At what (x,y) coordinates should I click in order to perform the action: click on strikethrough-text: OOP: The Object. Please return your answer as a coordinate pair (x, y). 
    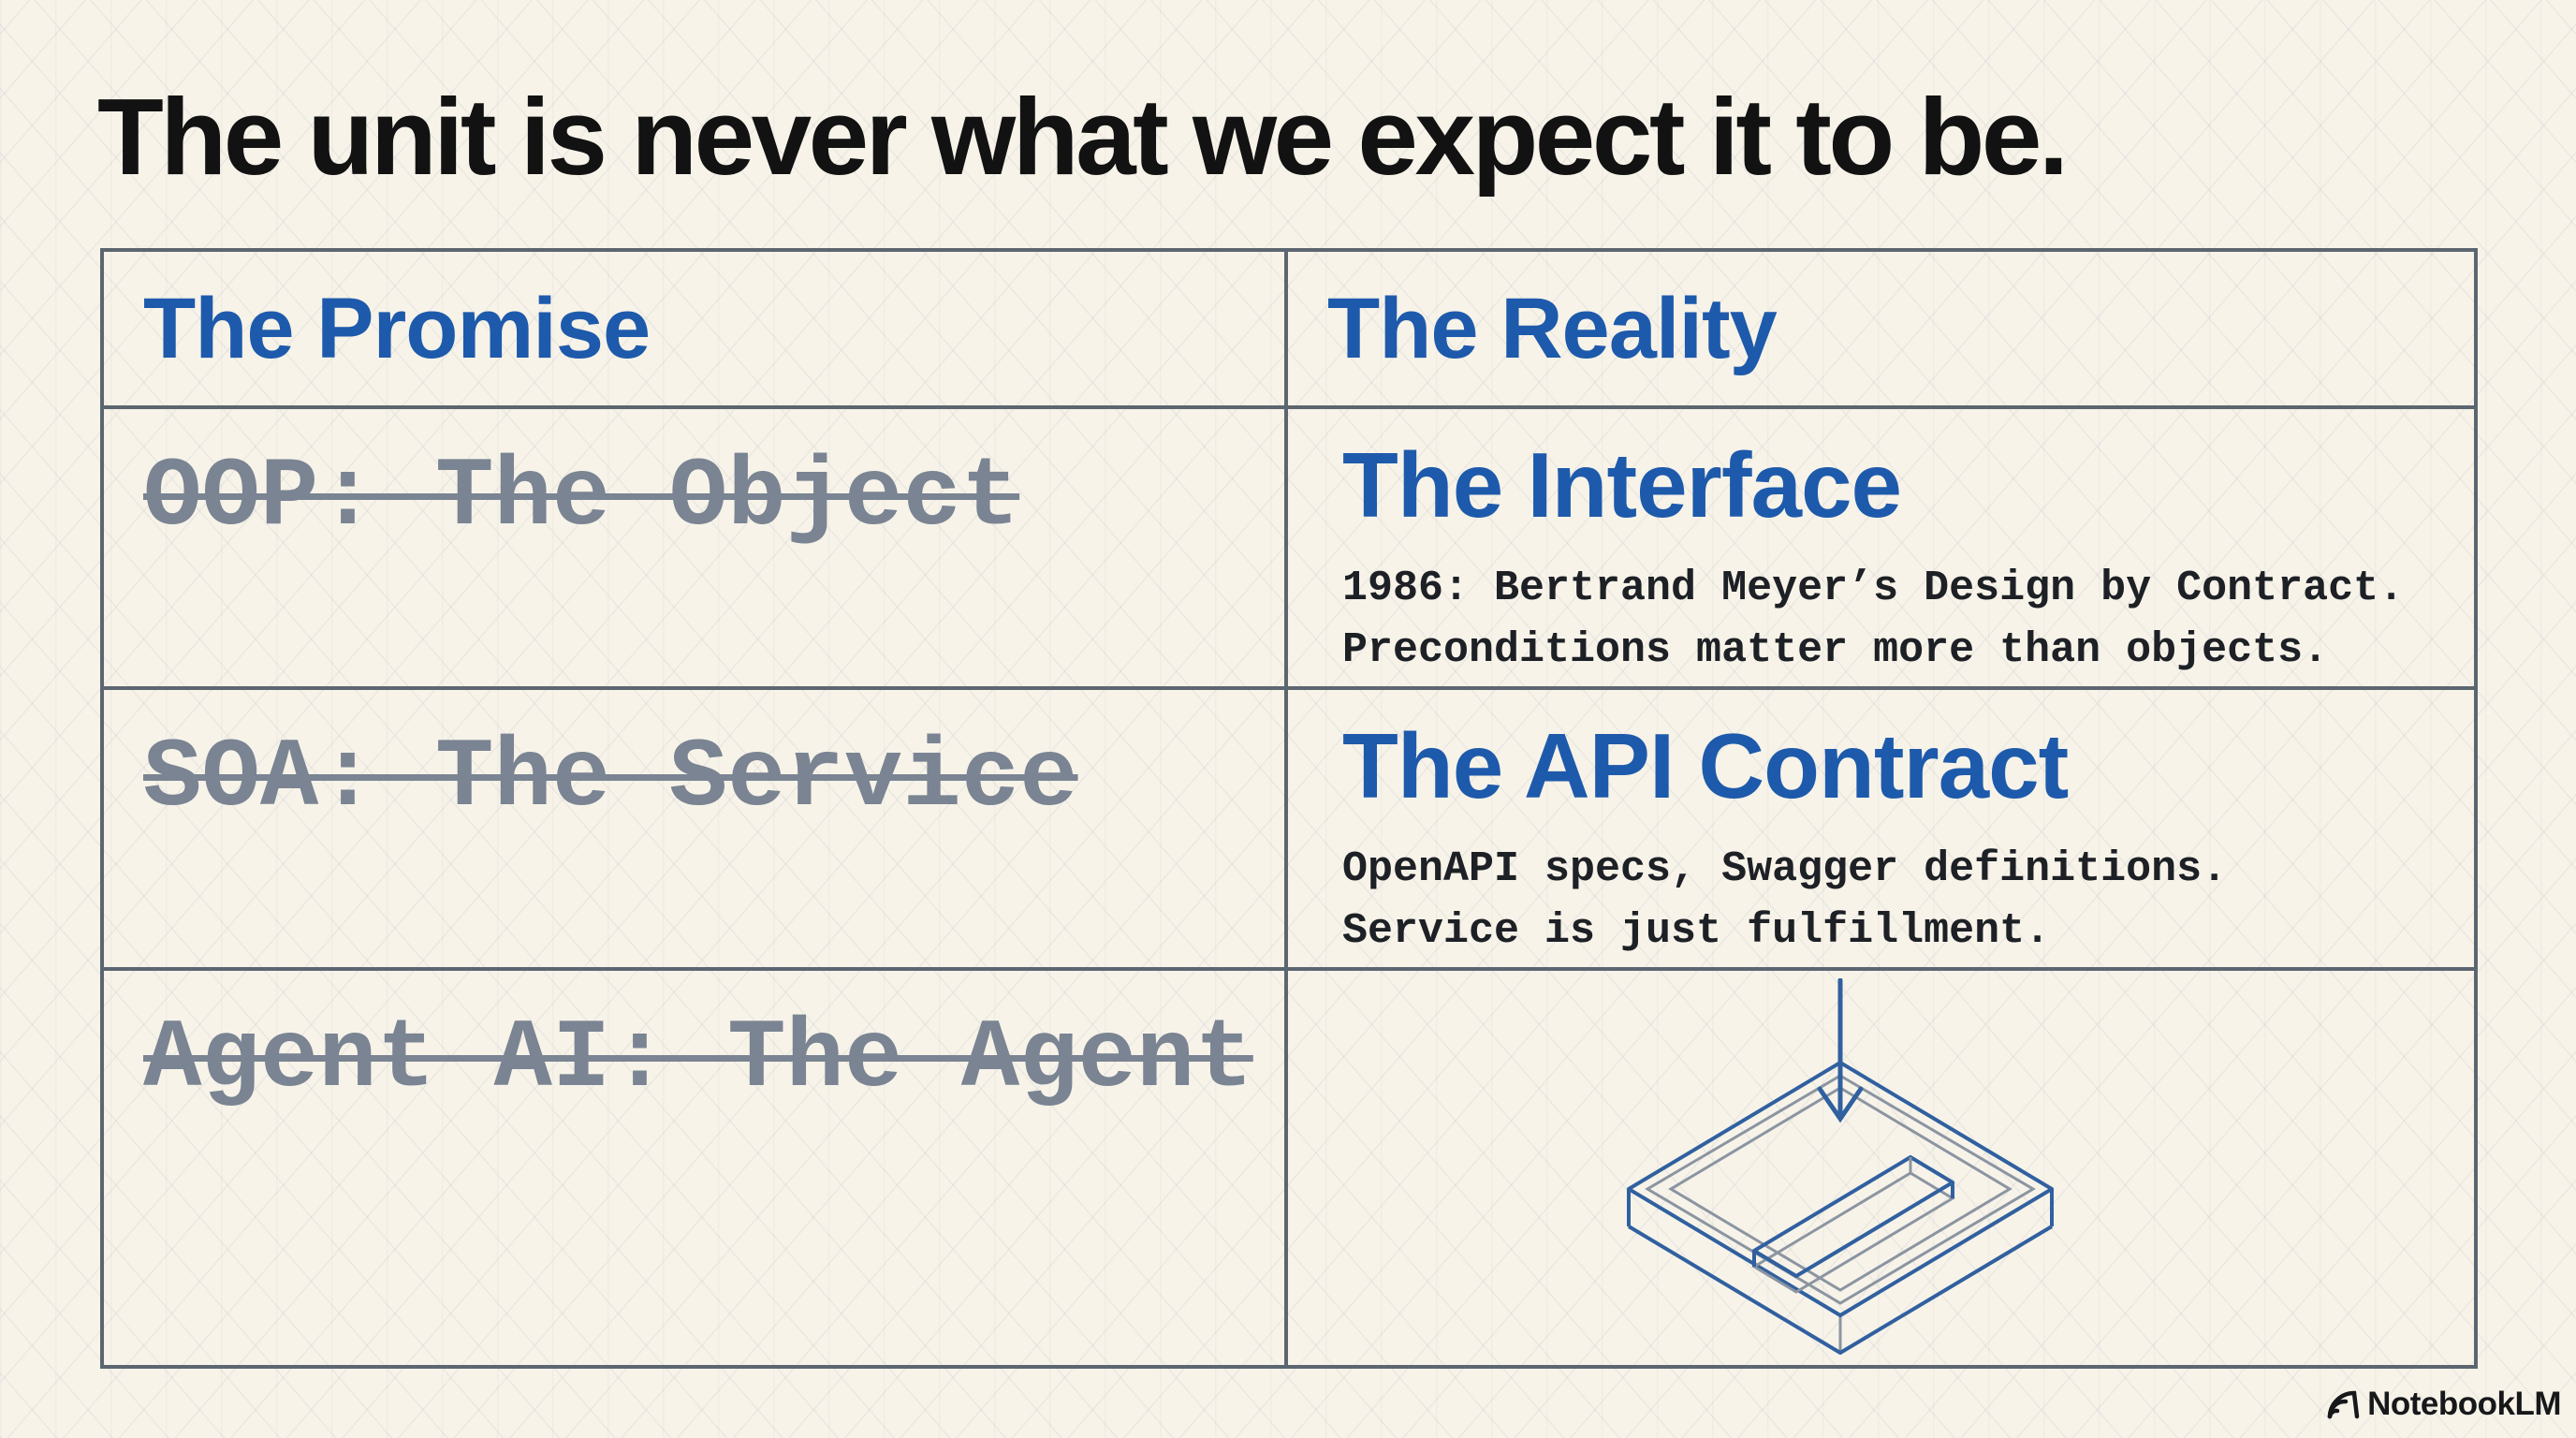
    Looking at the image, I should click on (581, 498).